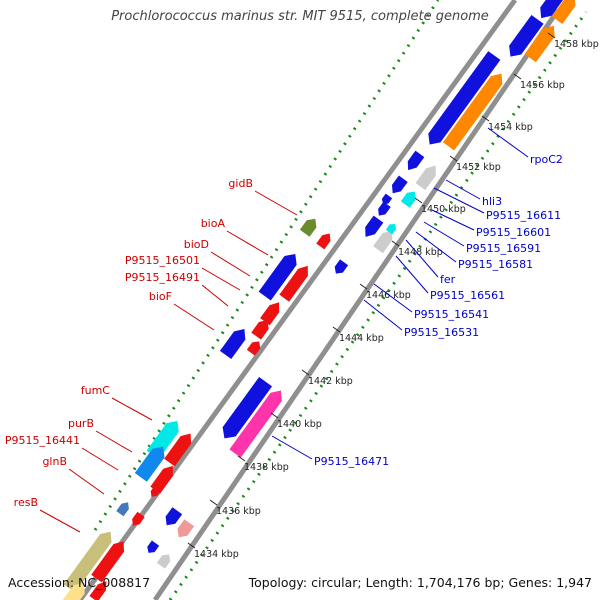 The image size is (600, 600). Describe the element at coordinates (351, 461) in the screenshot. I see `gene-label-right: P9515_16471` at that location.